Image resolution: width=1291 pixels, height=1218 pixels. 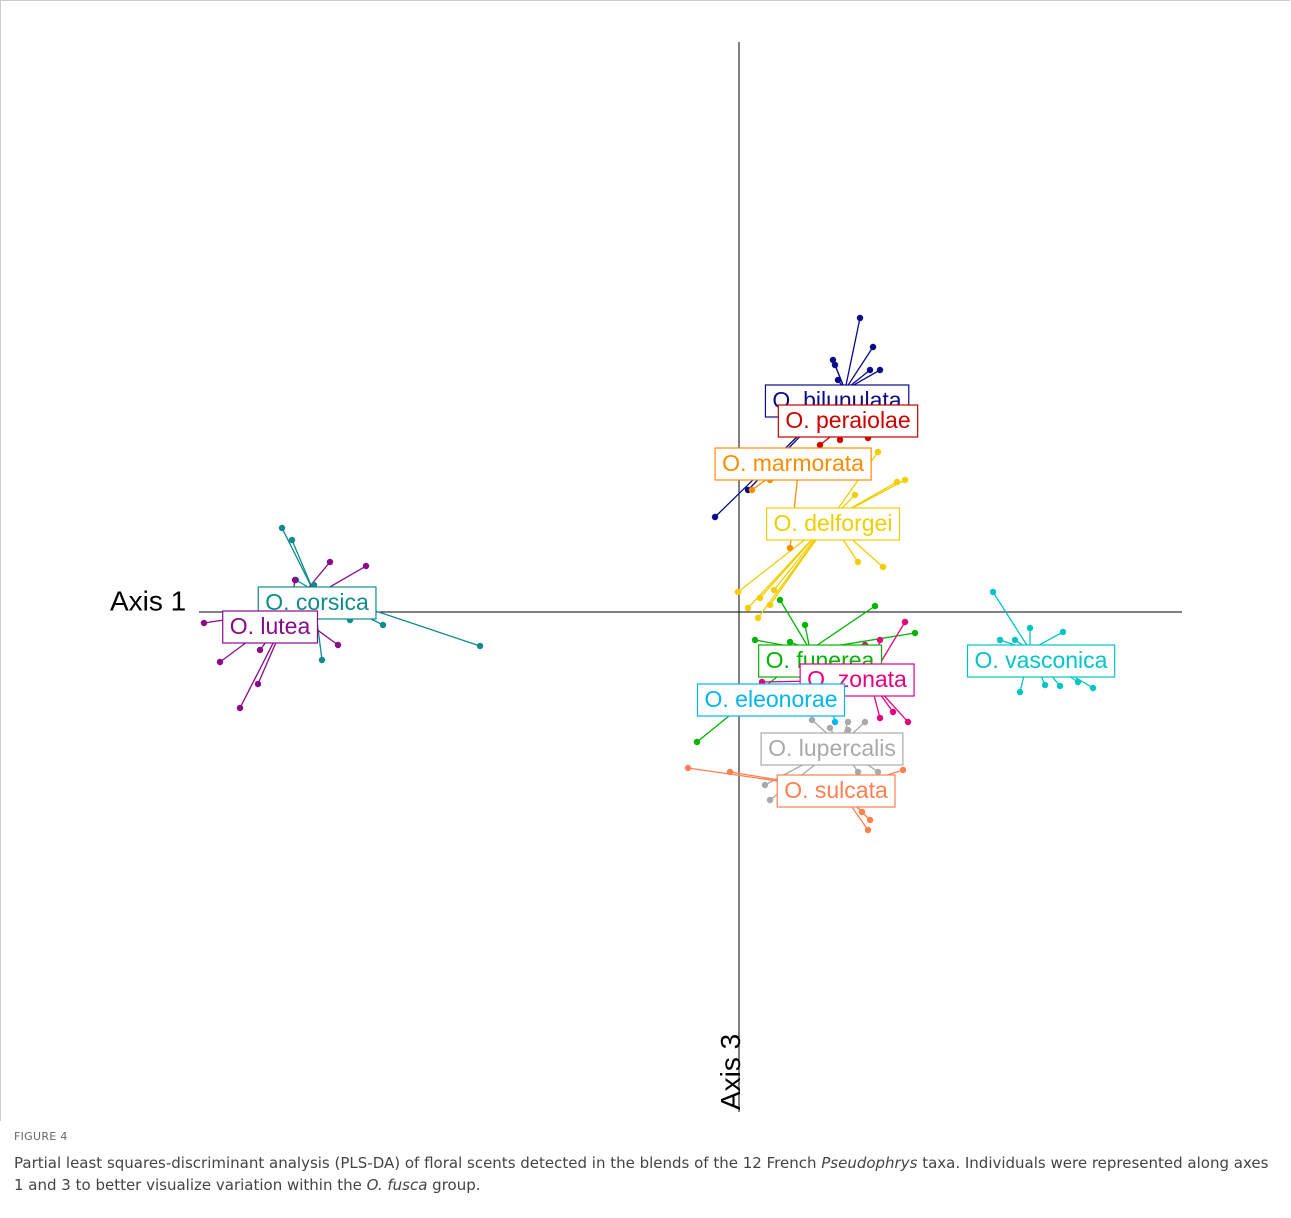 I want to click on label-text: O. eleonorae, so click(x=771, y=699).